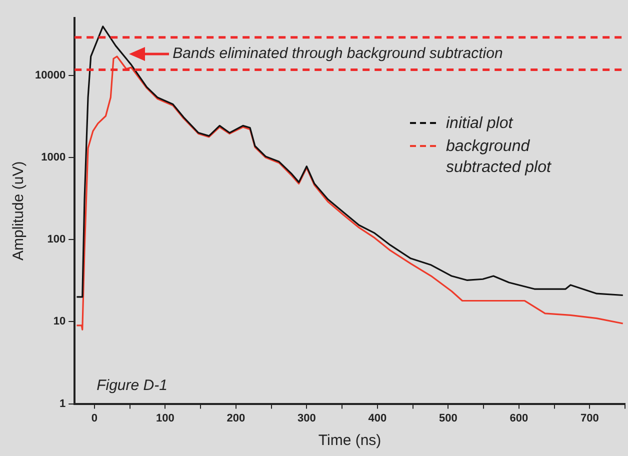 The image size is (628, 456). Describe the element at coordinates (132, 385) in the screenshot. I see `annotation: Figure D-1` at that location.